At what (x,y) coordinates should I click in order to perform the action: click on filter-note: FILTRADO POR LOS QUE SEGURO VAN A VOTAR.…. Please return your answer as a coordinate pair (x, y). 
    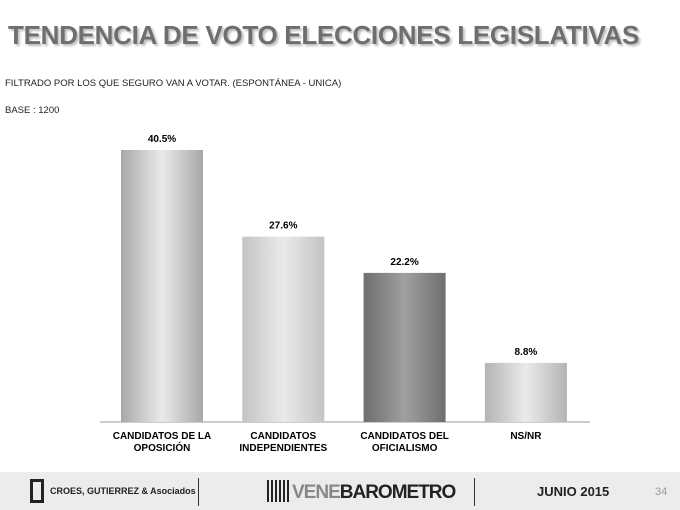
    Looking at the image, I should click on (173, 83).